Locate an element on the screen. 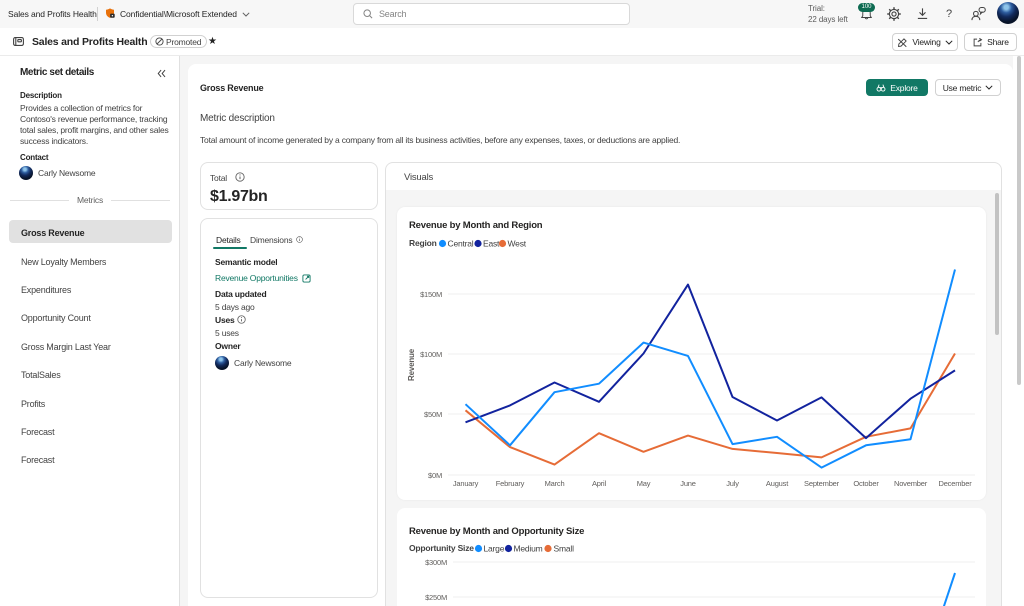 The image size is (1024, 606). svg-text: Medium is located at coordinates (528, 549).